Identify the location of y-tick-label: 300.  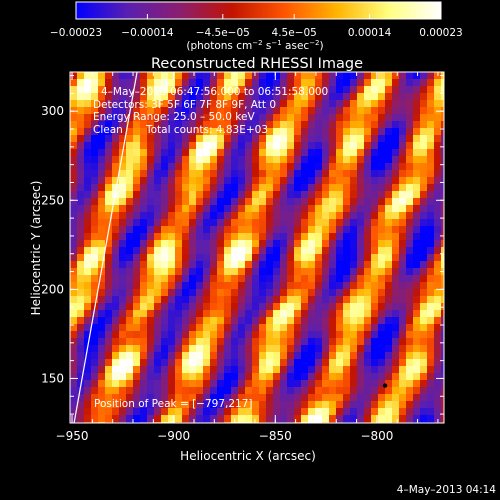
(52, 111).